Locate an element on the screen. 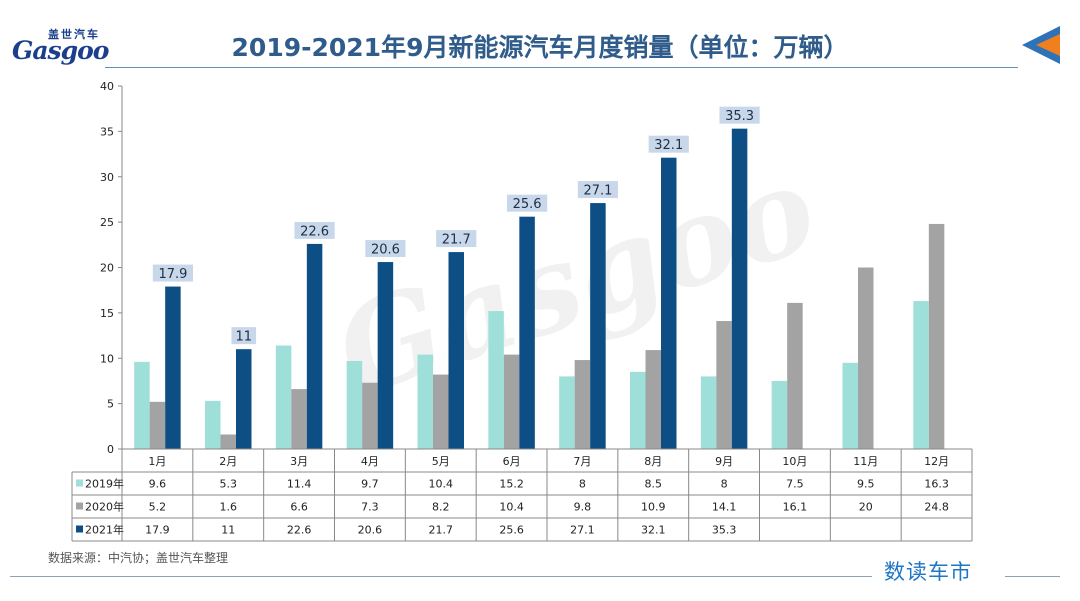 The image size is (1080, 601). y-tick-label: 25 is located at coordinates (107, 222).